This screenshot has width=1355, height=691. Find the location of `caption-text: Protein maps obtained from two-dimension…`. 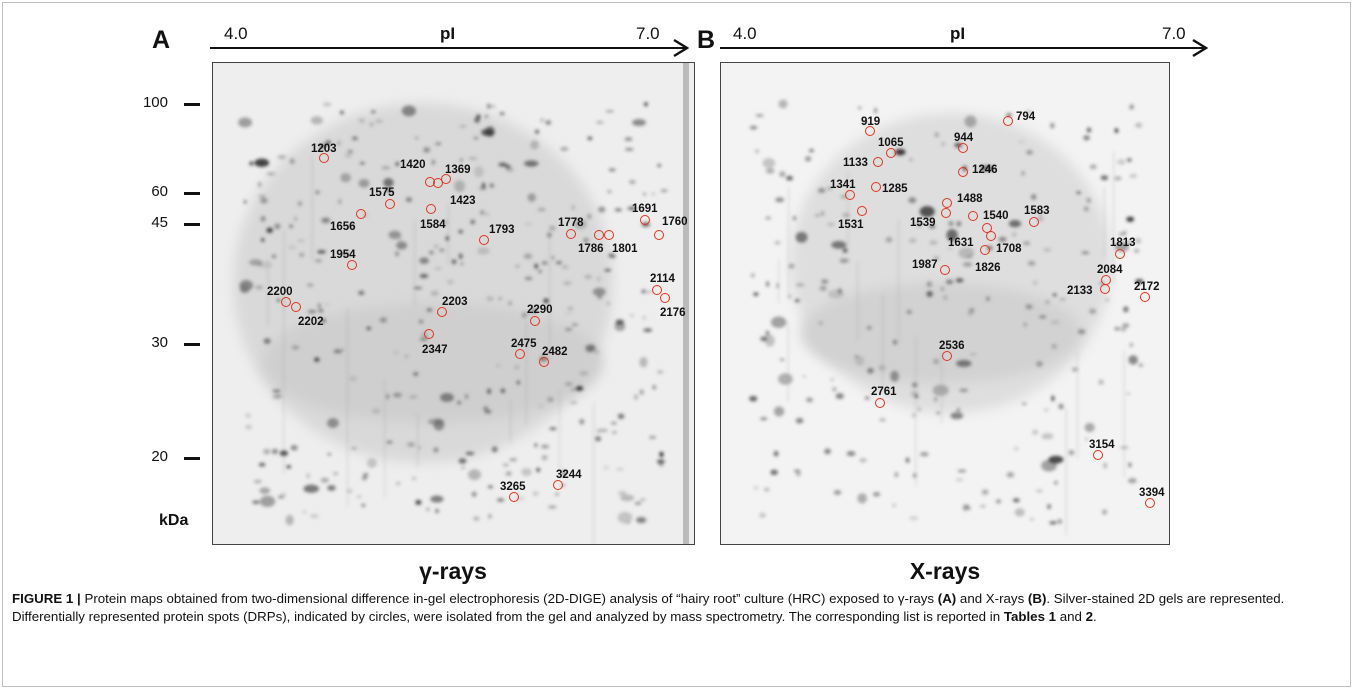

caption-text: Protein maps obtained from two-dimension… is located at coordinates (509, 598).